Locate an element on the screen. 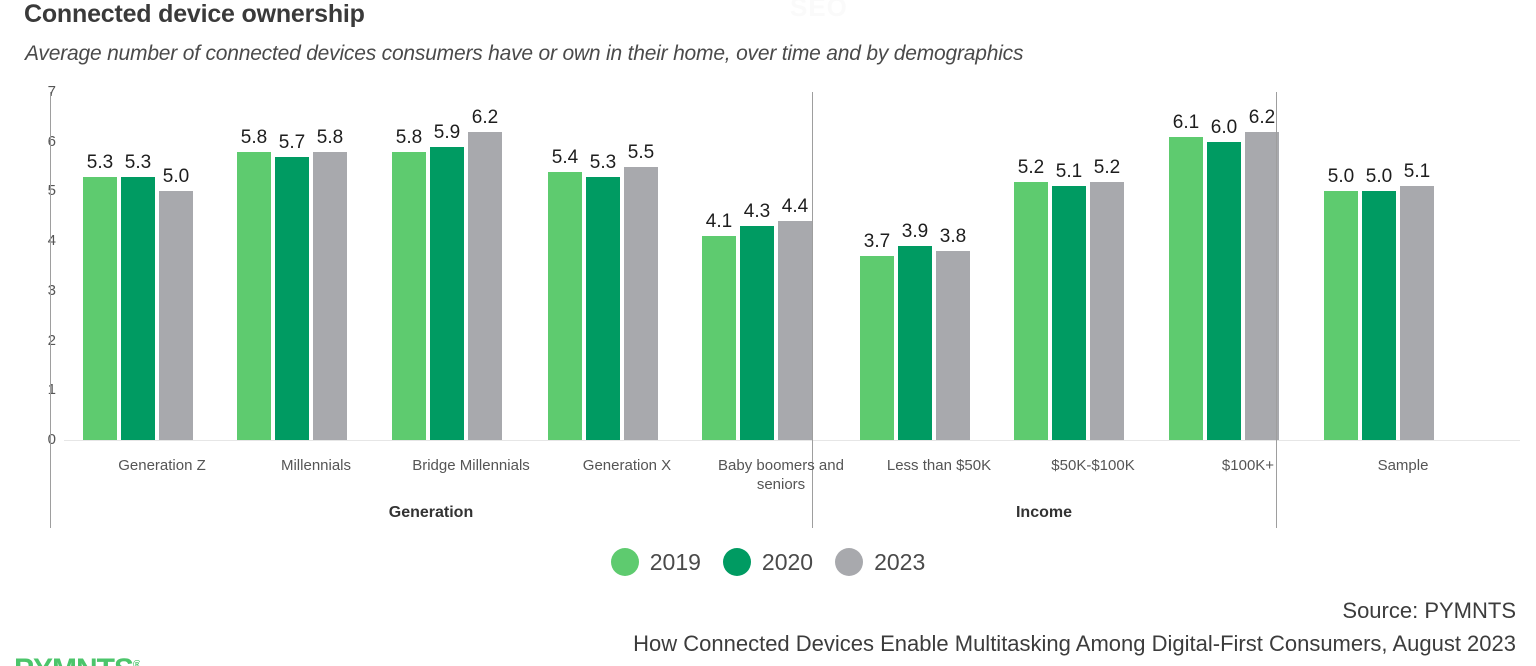 This screenshot has height=666, width=1536. legend-item-2020: 2020 is located at coordinates (768, 562).